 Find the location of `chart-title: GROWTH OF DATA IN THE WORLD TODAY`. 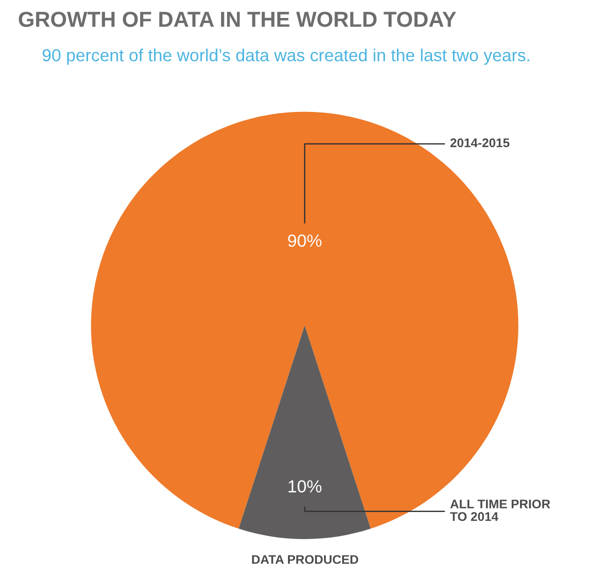

chart-title: GROWTH OF DATA IN THE WORLD TODAY is located at coordinates (237, 19).